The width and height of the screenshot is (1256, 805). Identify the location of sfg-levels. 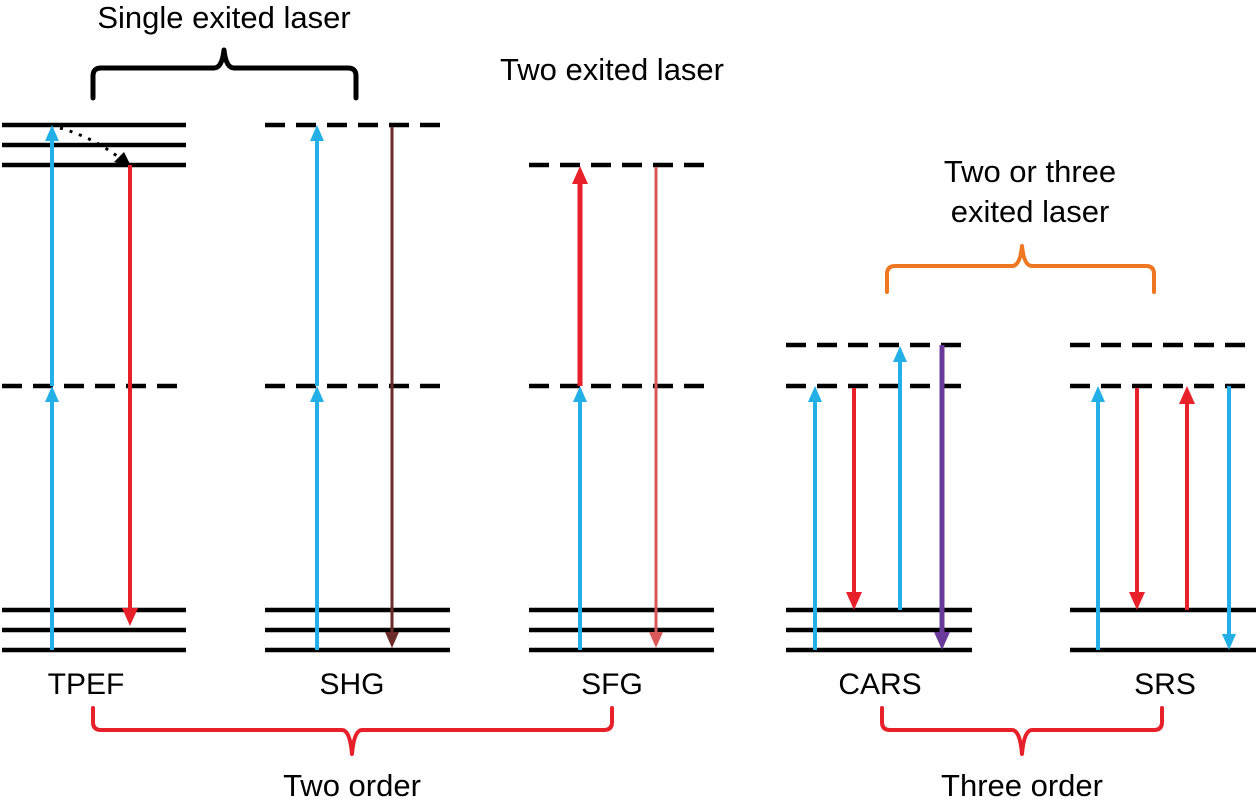
(621, 407).